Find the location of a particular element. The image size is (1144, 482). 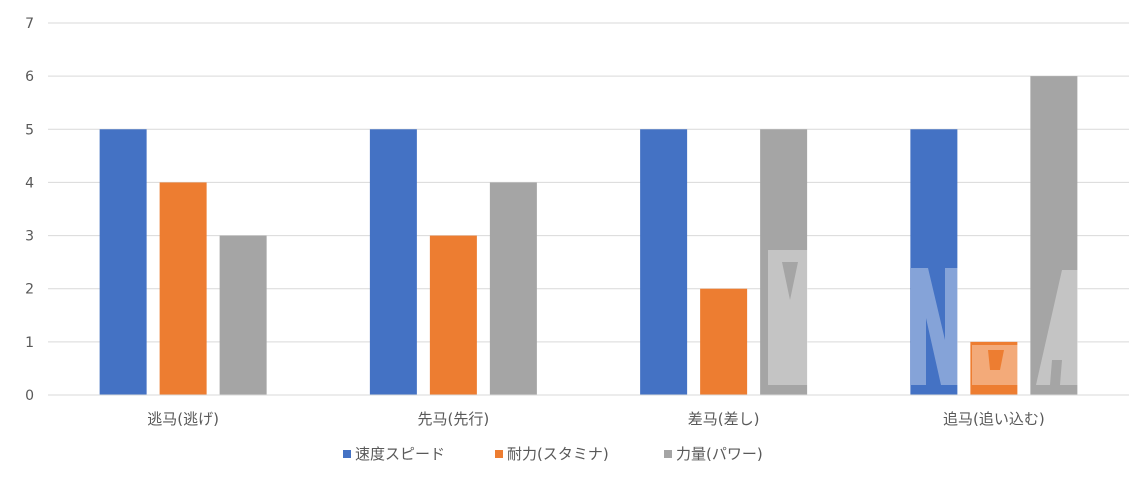

legend-label: 速度スピード is located at coordinates (400, 454).